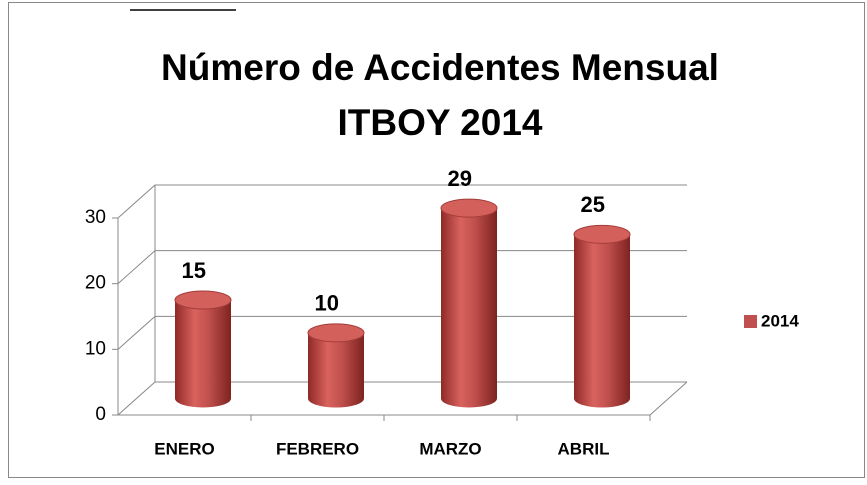 This screenshot has width=867, height=485. Describe the element at coordinates (460, 178) in the screenshot. I see `data-label: 29` at that location.